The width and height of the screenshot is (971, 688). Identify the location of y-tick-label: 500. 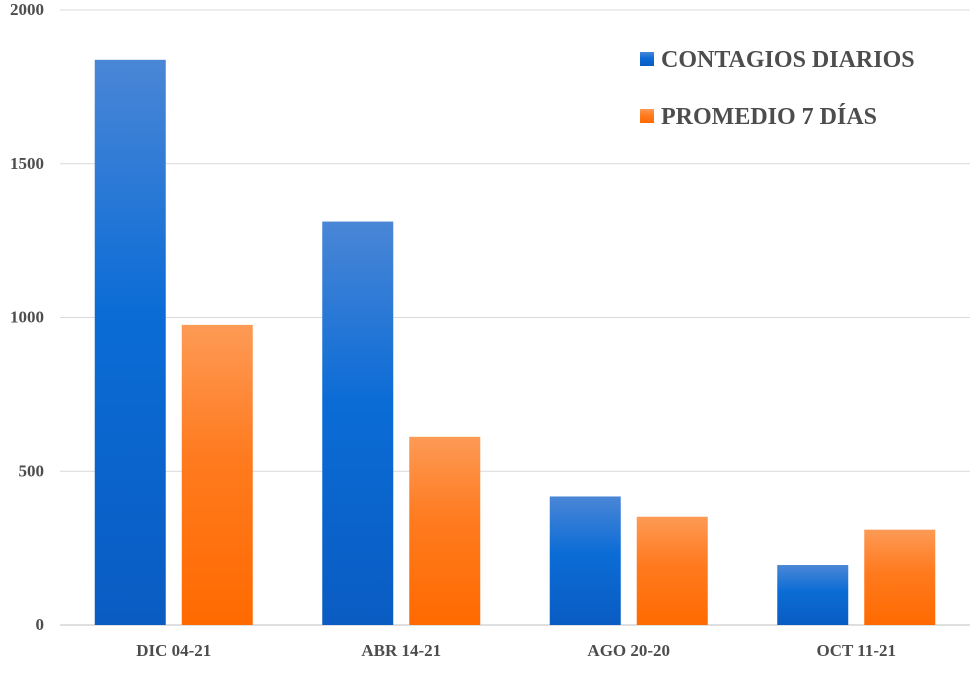
(32, 470).